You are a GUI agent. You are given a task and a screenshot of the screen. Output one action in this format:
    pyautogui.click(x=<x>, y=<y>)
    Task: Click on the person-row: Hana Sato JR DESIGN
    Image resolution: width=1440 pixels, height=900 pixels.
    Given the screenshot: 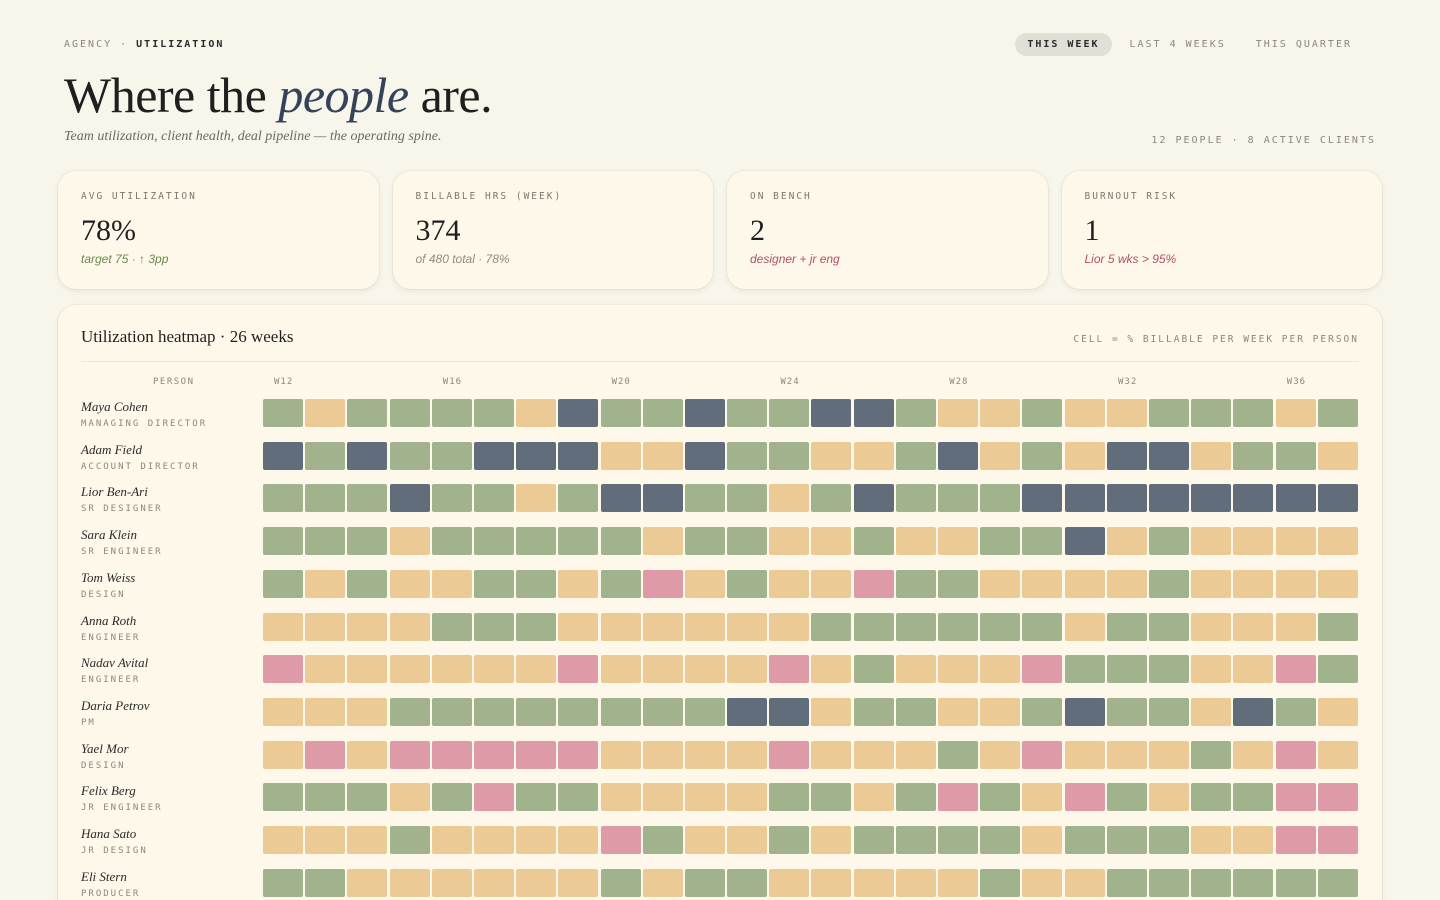 What is the action you would take?
    pyautogui.click(x=720, y=847)
    